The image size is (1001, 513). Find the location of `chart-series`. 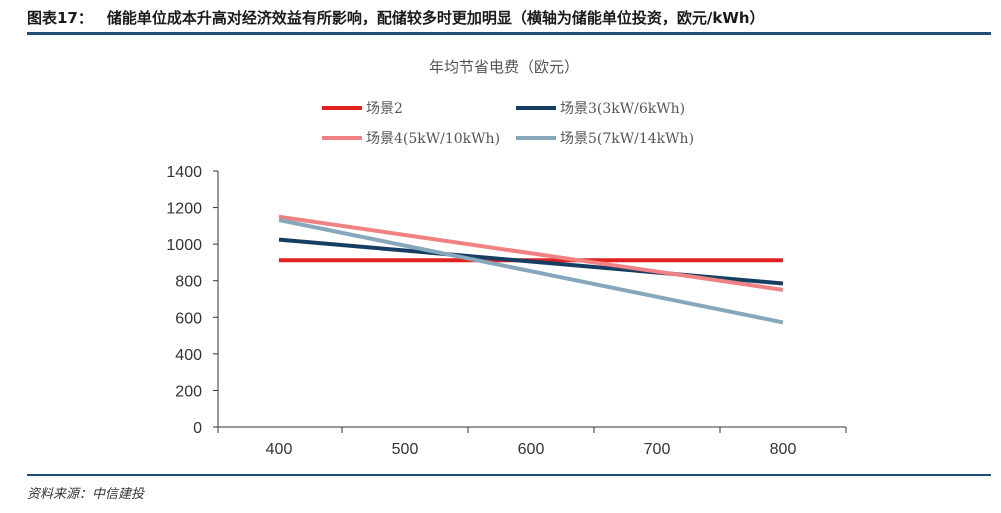

chart-series is located at coordinates (531, 269).